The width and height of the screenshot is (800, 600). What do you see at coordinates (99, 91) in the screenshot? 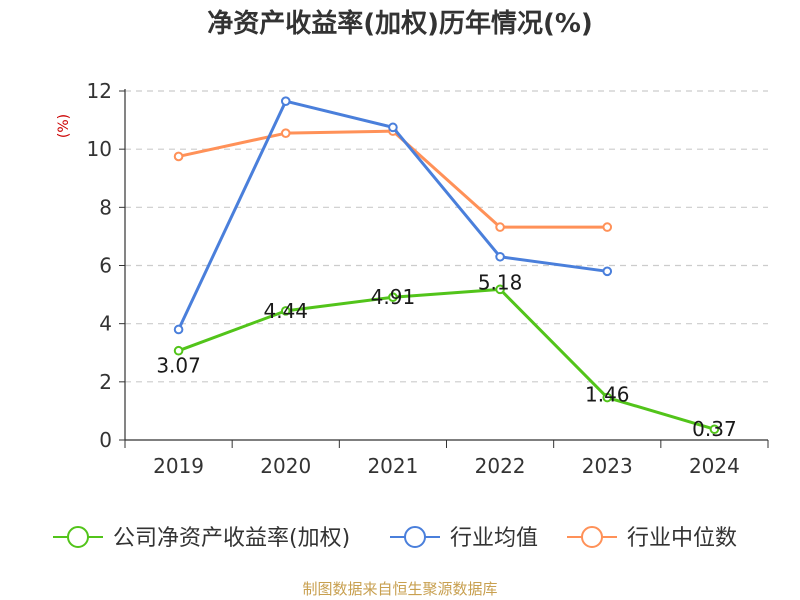
I see `y-tick-label-12: 12` at bounding box center [99, 91].